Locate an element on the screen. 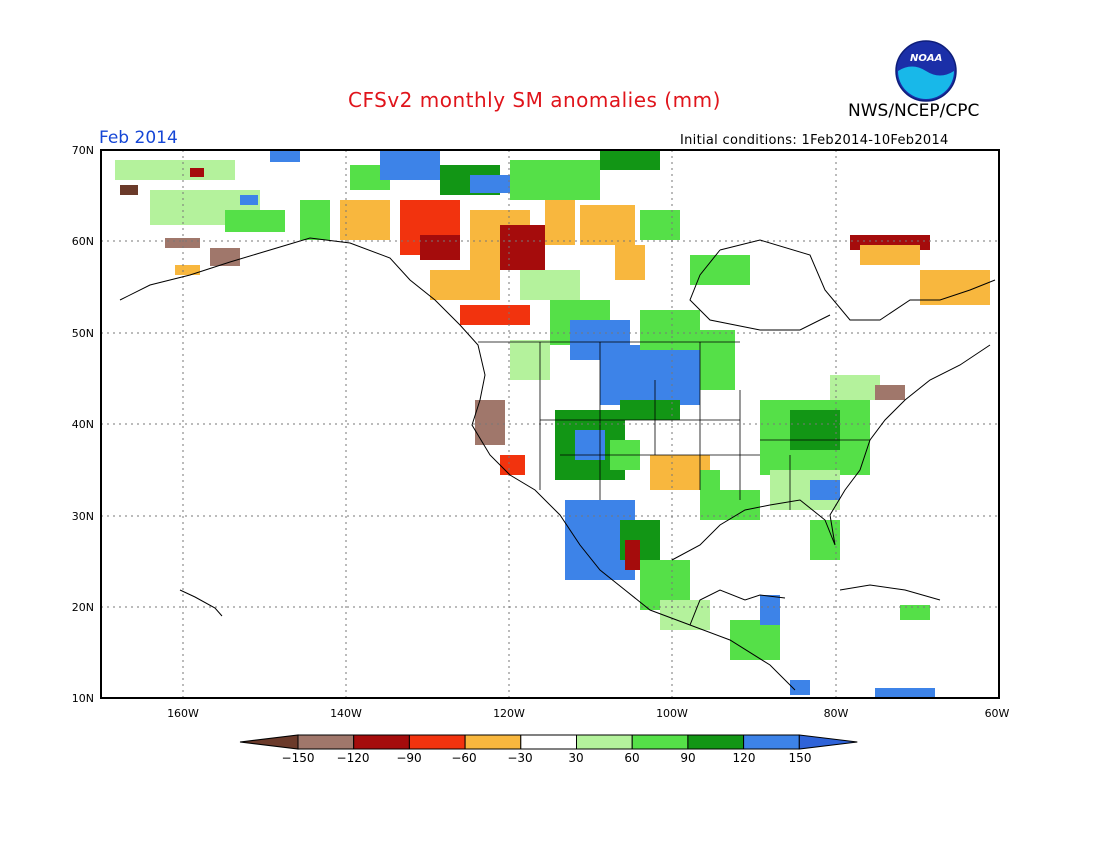 This screenshot has width=1100, height=850. logo-text: NOAA is located at coordinates (926, 58).